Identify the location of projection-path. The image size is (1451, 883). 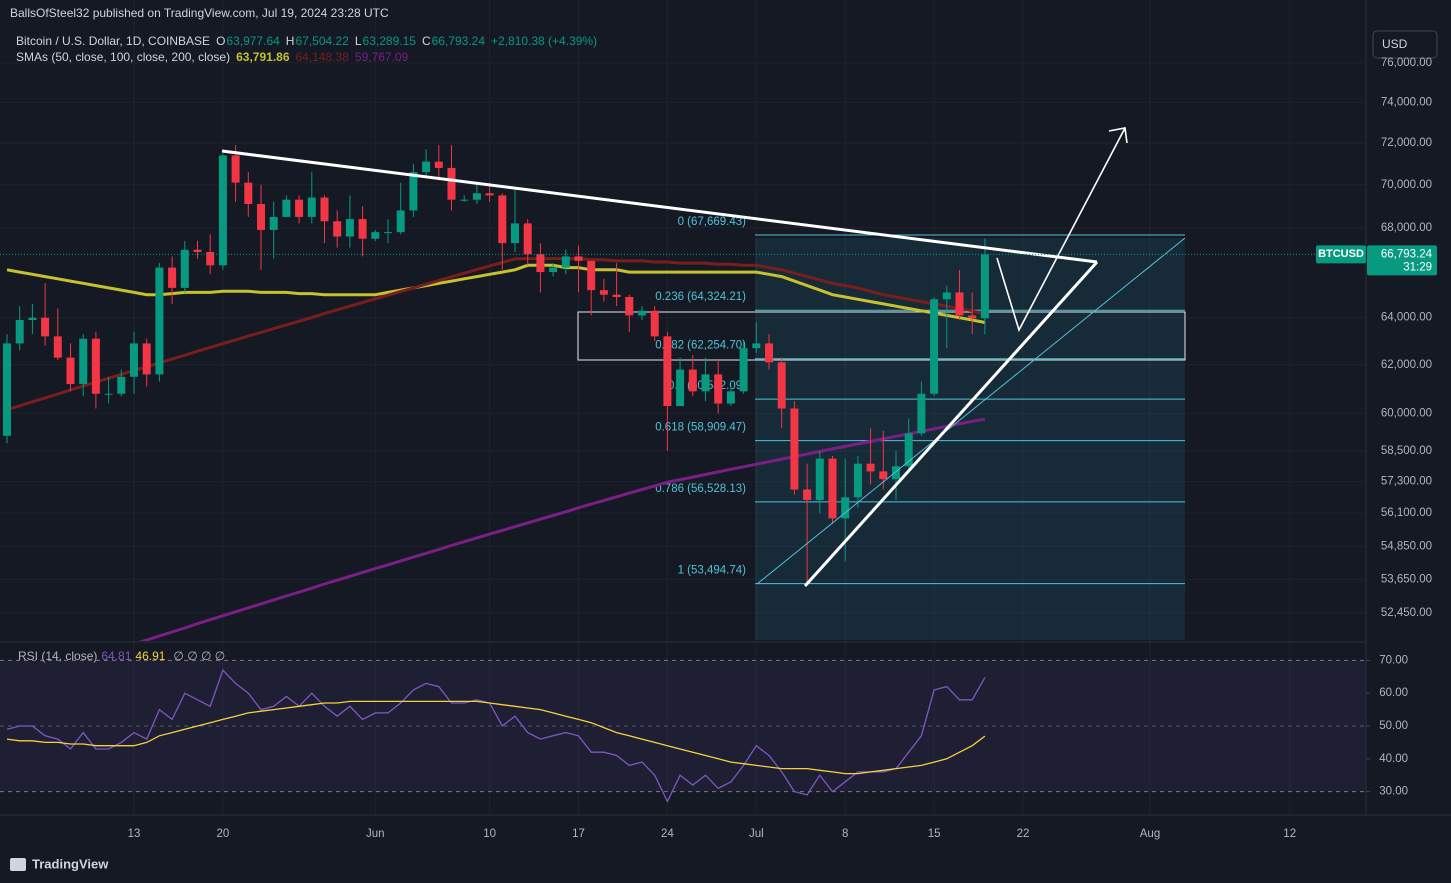
(1061, 230).